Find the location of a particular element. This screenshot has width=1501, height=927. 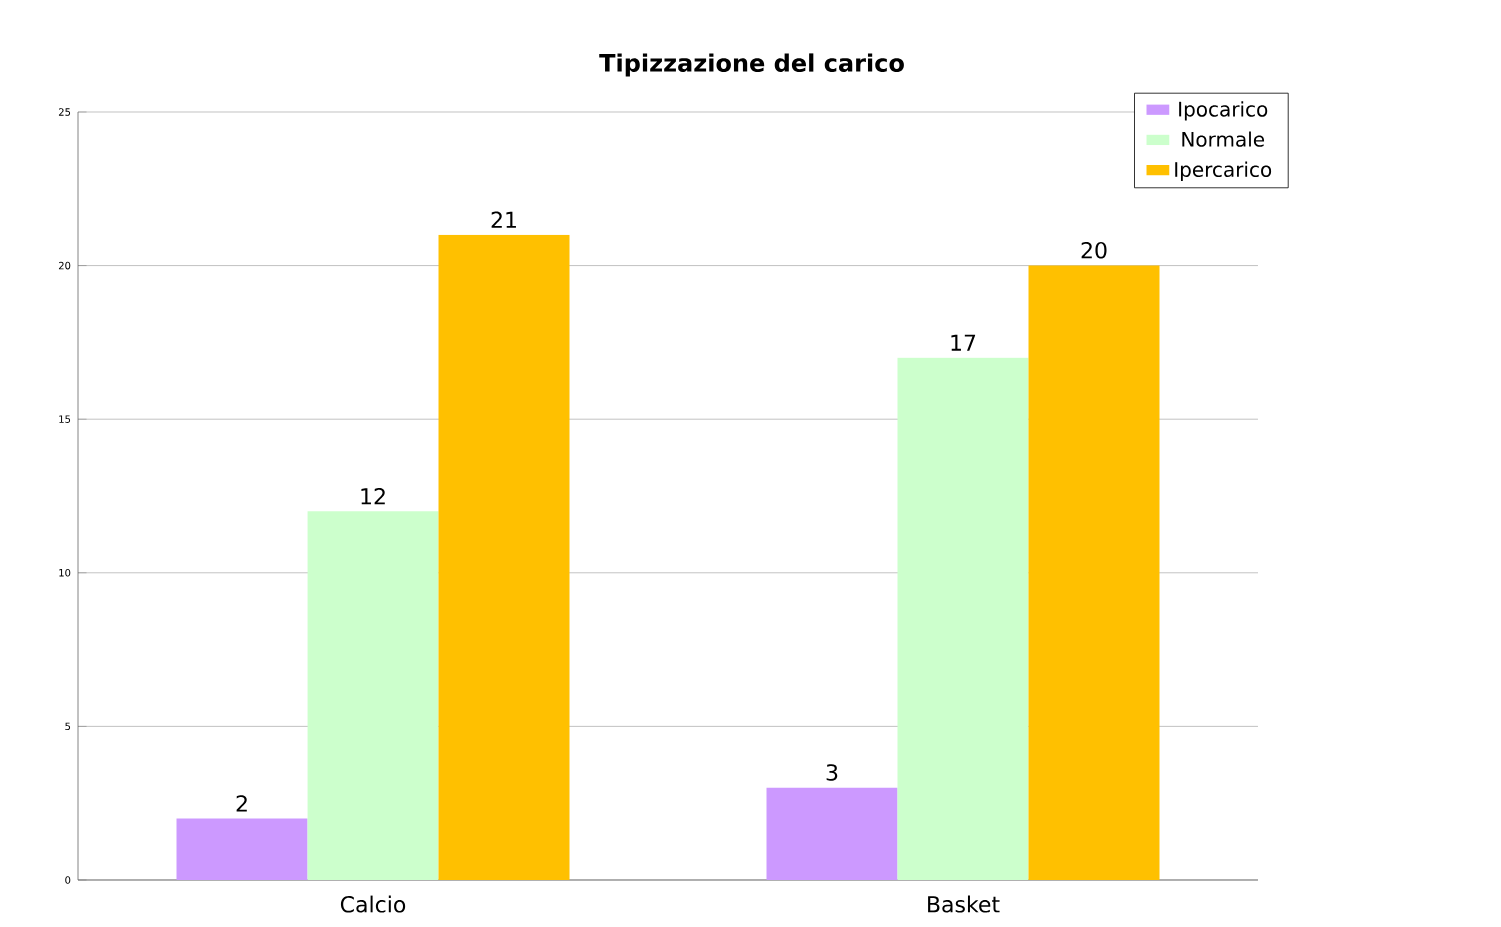

y-tick-label: 10 is located at coordinates (65, 573).